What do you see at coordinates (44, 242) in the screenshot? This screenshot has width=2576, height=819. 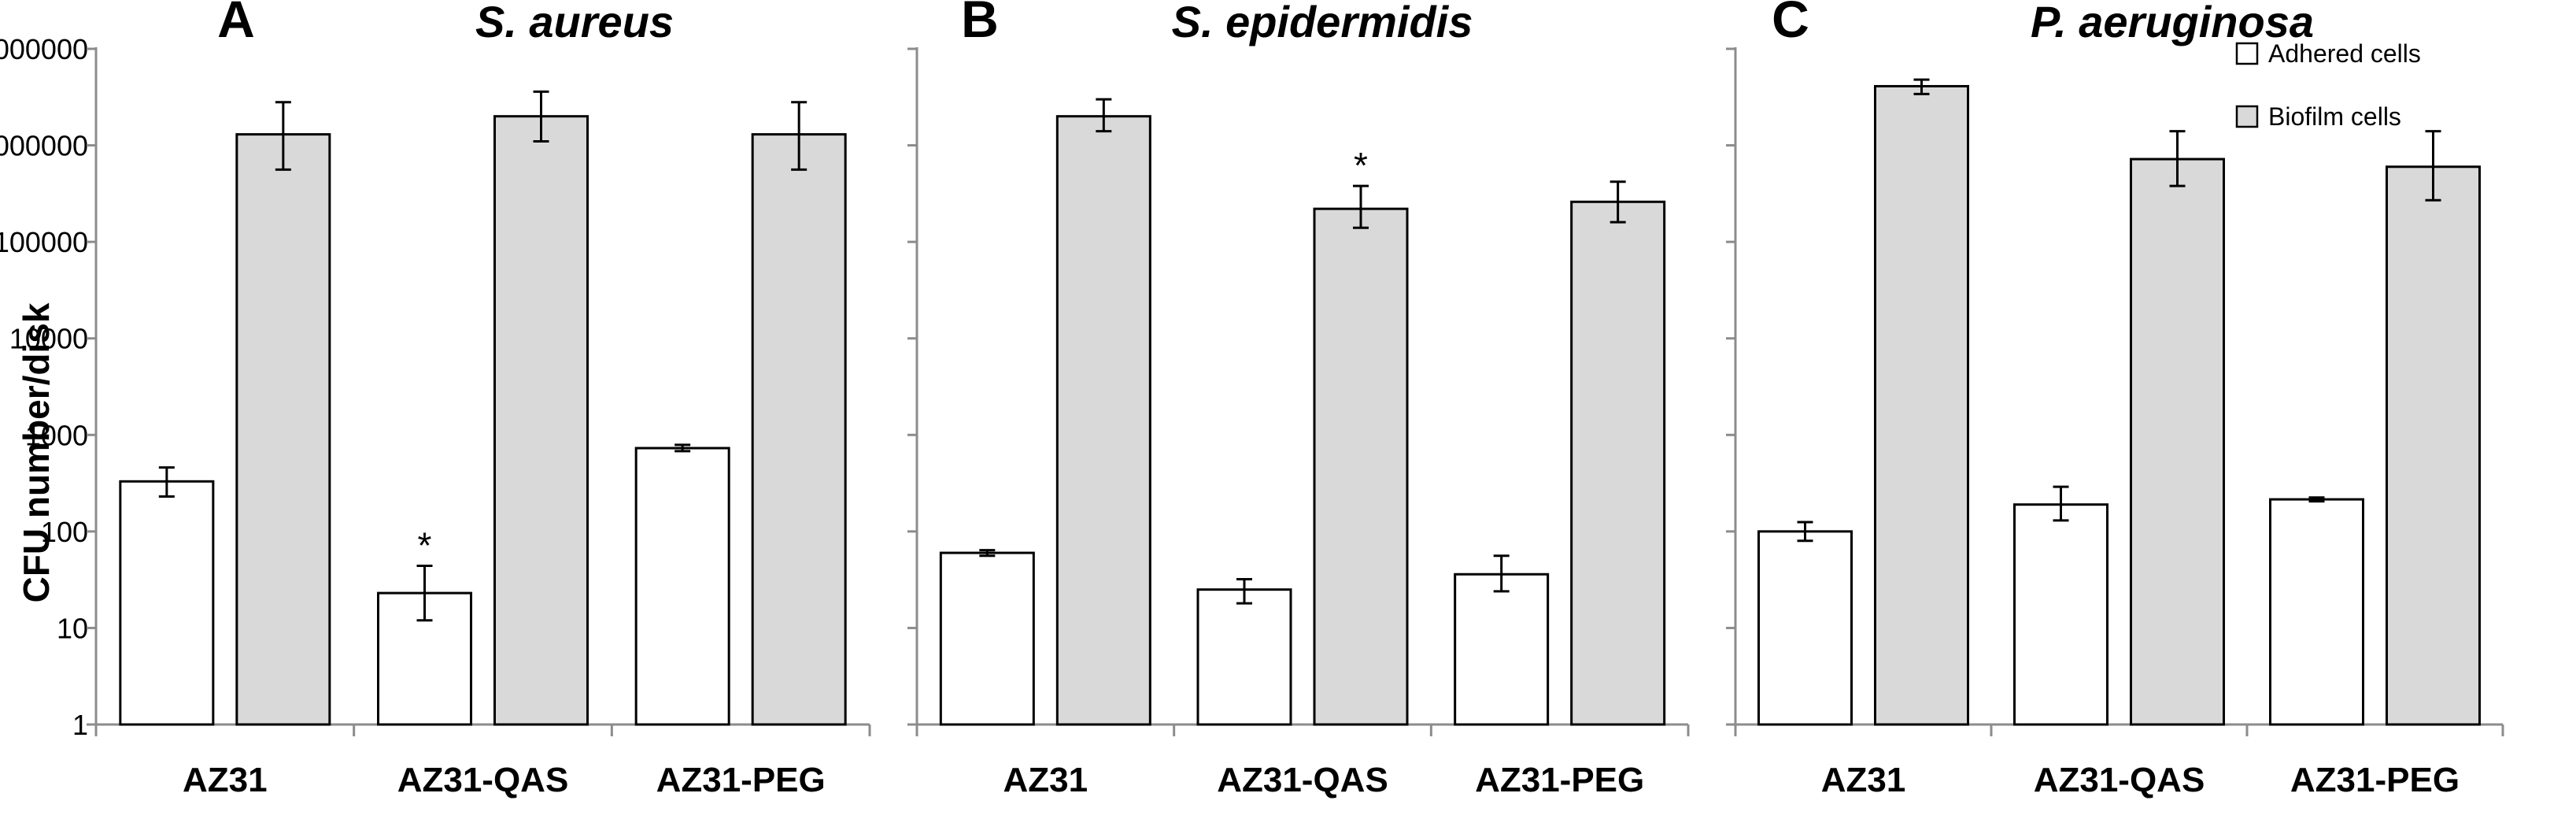 I see `y-tick-label: 100000` at bounding box center [44, 242].